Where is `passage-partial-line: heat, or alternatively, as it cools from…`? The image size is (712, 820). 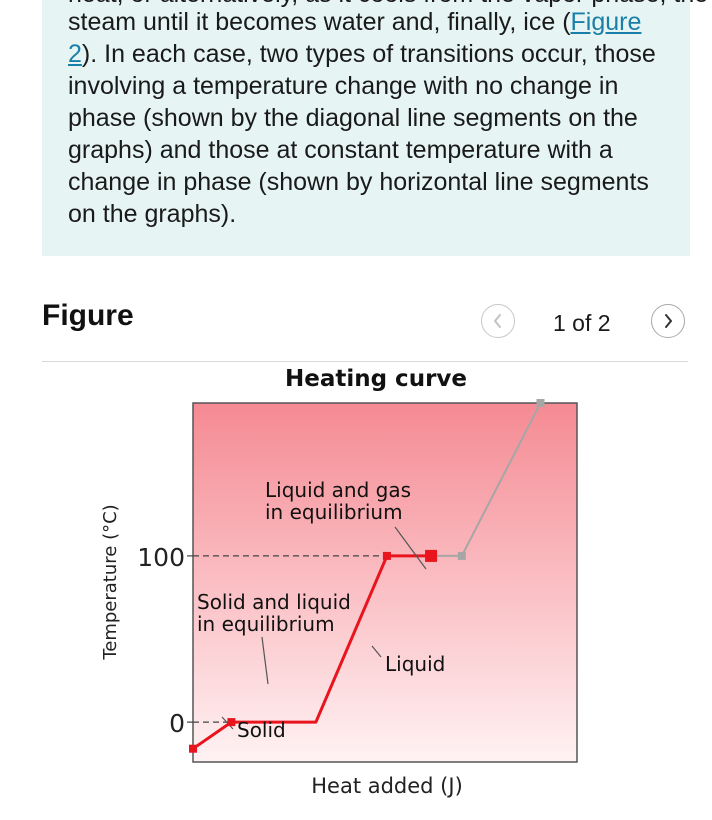
passage-partial-line: heat, or alternatively, as it cools from… is located at coordinates (388, 5).